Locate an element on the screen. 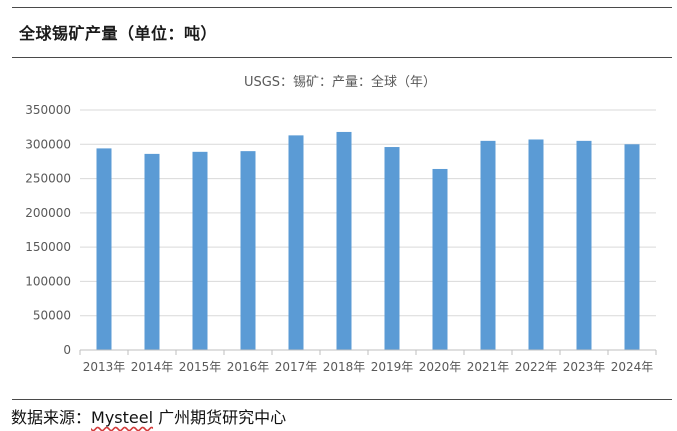 This screenshot has height=431, width=677. y-tick-label: 300000 is located at coordinates (48, 144).